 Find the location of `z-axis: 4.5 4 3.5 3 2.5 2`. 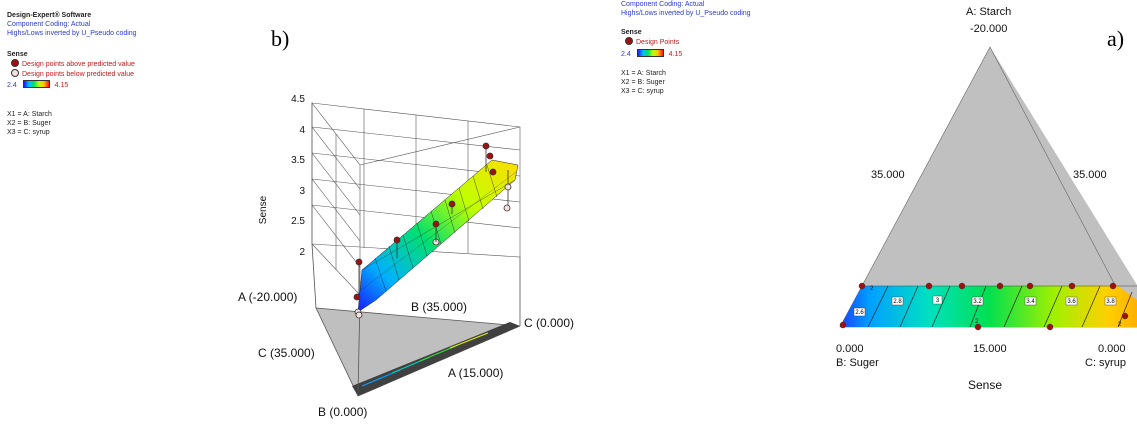

z-axis: 4.5 4 3.5 3 2.5 2 is located at coordinates (298, 176).